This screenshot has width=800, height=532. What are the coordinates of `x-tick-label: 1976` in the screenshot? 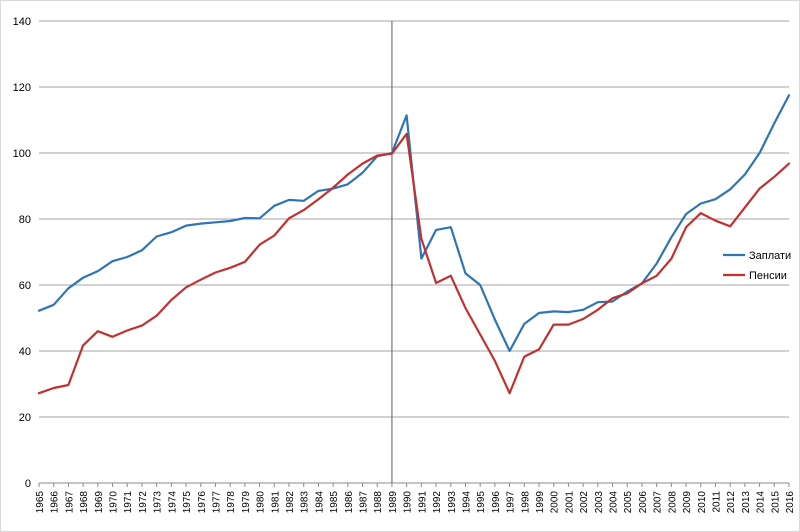 It's located at (202, 502).